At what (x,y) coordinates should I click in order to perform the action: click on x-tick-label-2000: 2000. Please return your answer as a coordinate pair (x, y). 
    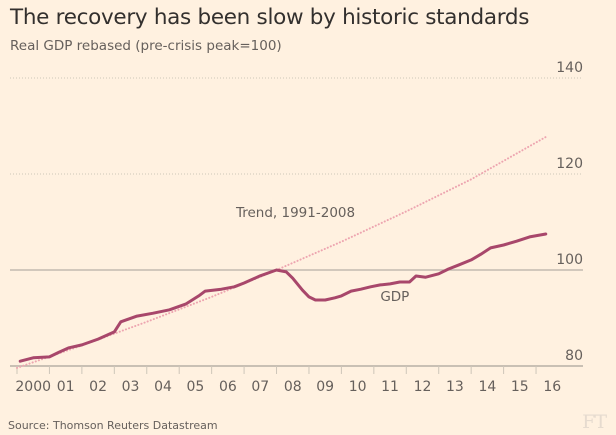
    Looking at the image, I should click on (33, 387).